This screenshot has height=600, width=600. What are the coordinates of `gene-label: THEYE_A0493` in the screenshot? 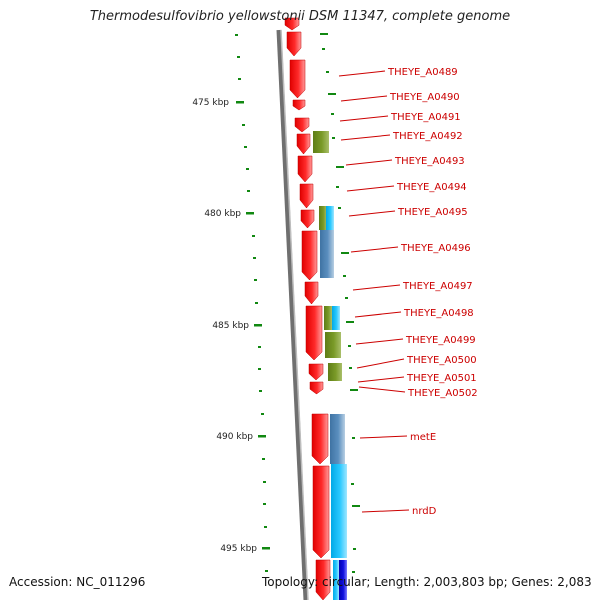 It's located at (429, 161).